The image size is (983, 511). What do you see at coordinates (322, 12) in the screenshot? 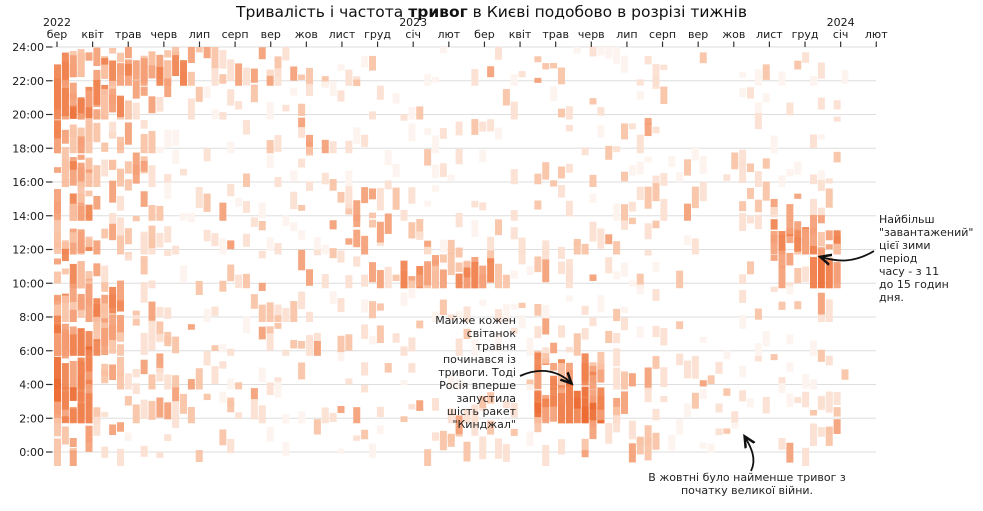
I see `title-prefix: Тривалість і частота` at bounding box center [322, 12].